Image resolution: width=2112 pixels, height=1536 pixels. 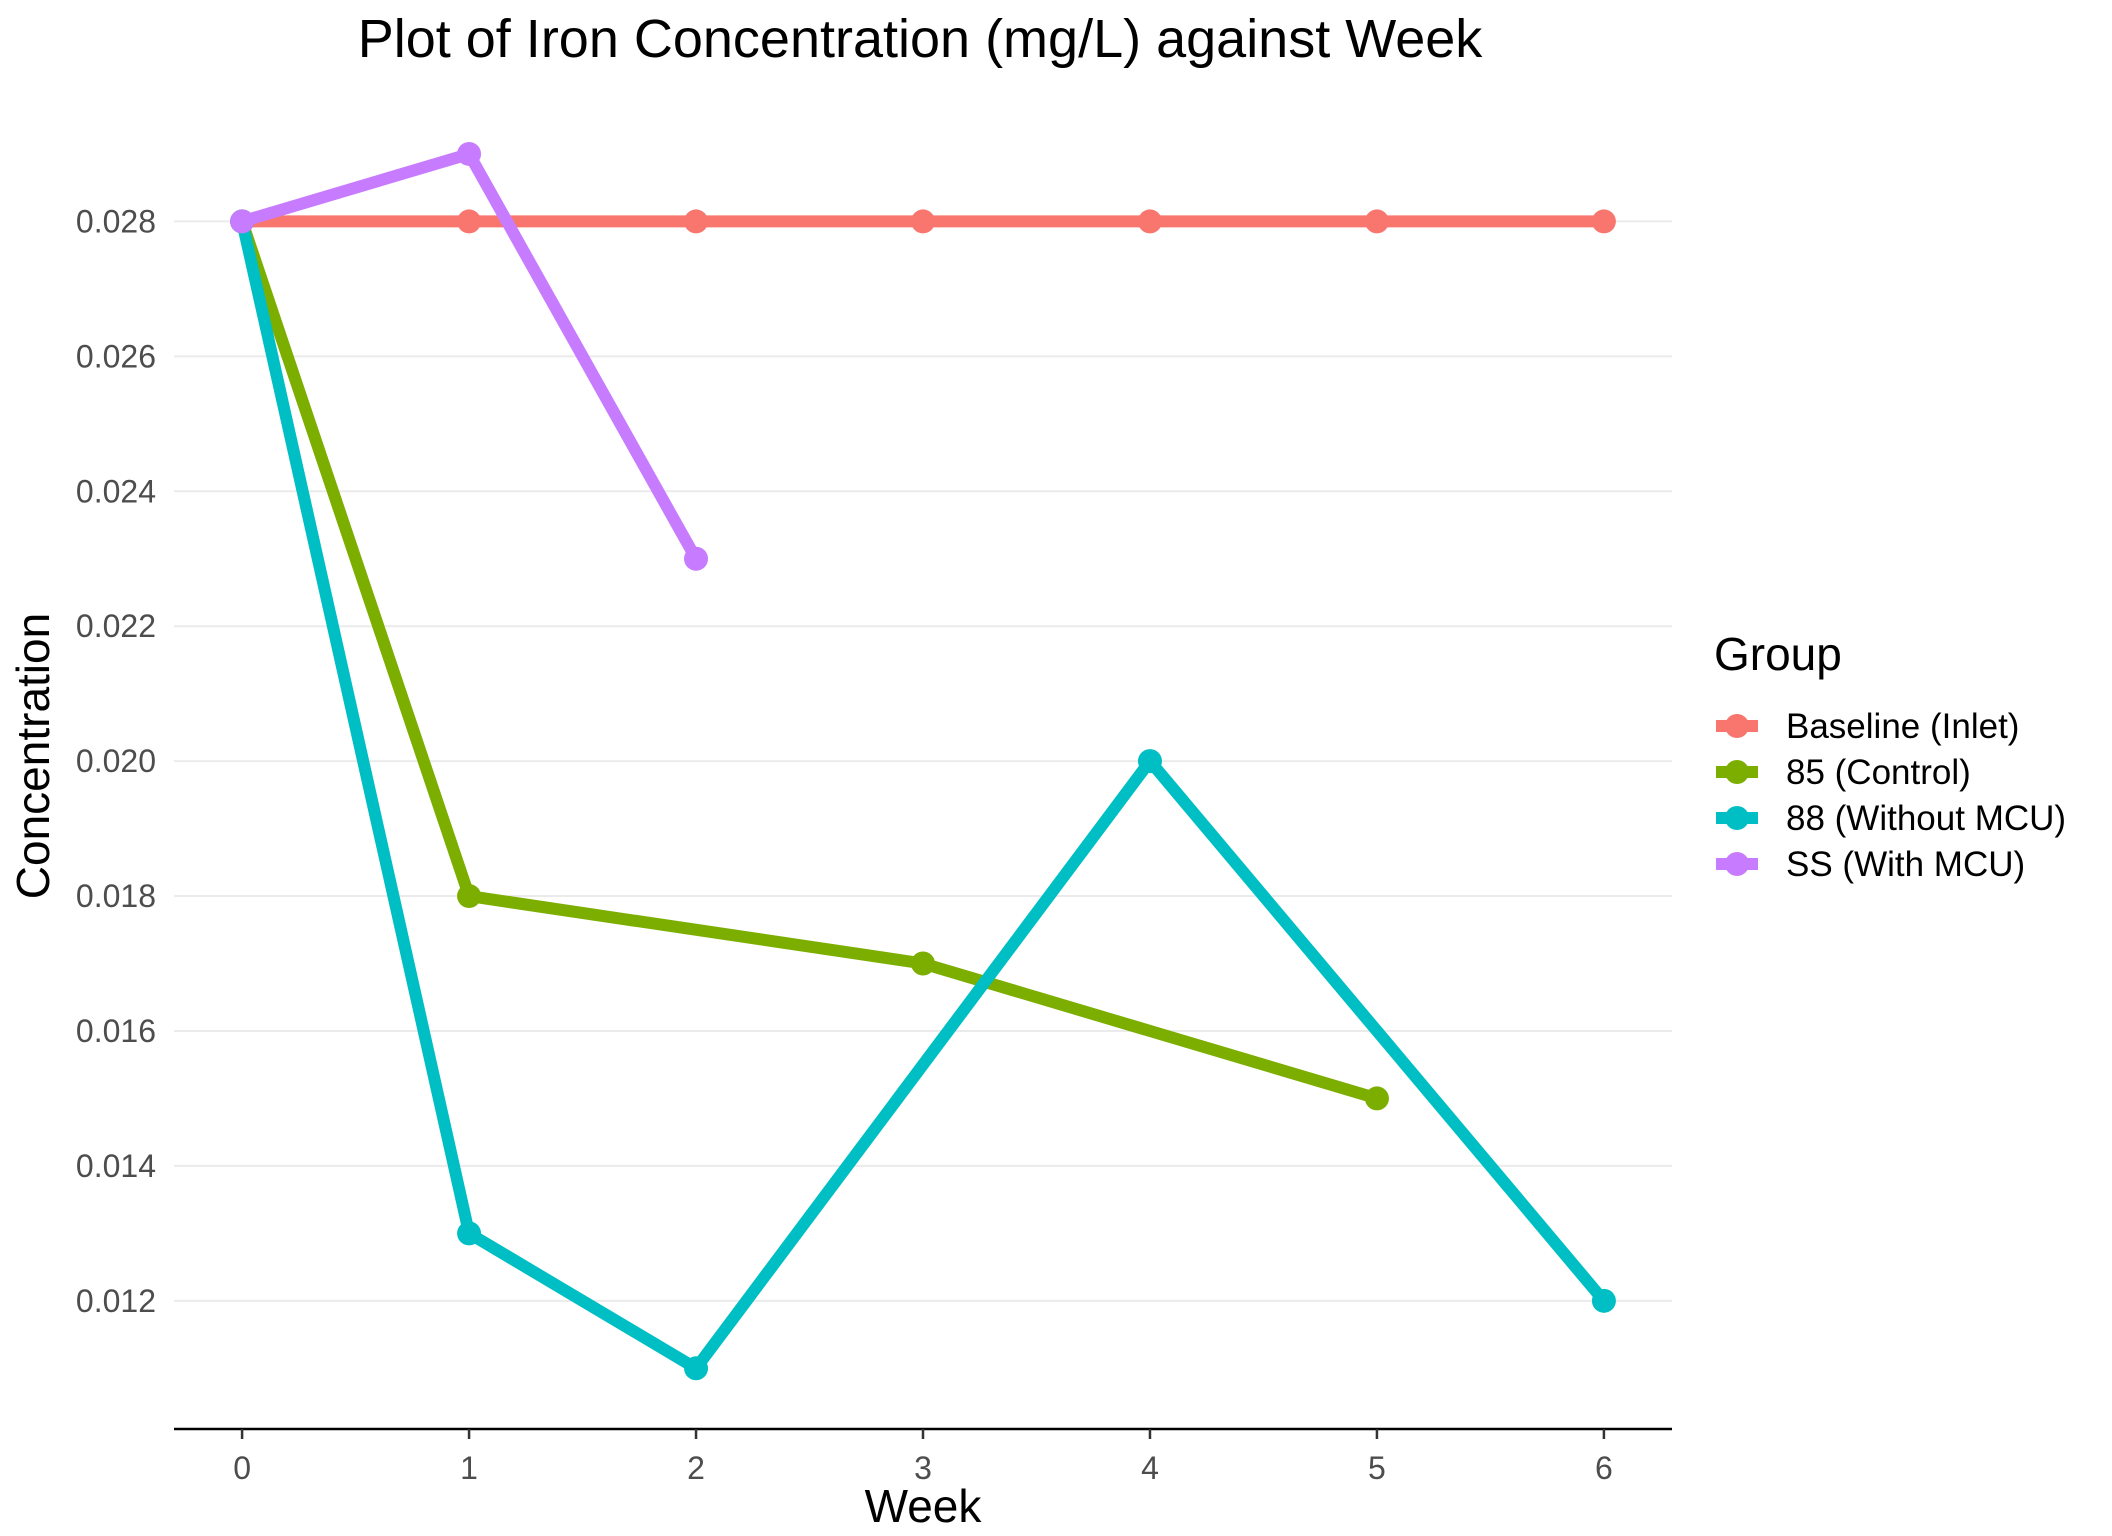 I want to click on y-tick-label: 0.020, so click(x=116, y=761).